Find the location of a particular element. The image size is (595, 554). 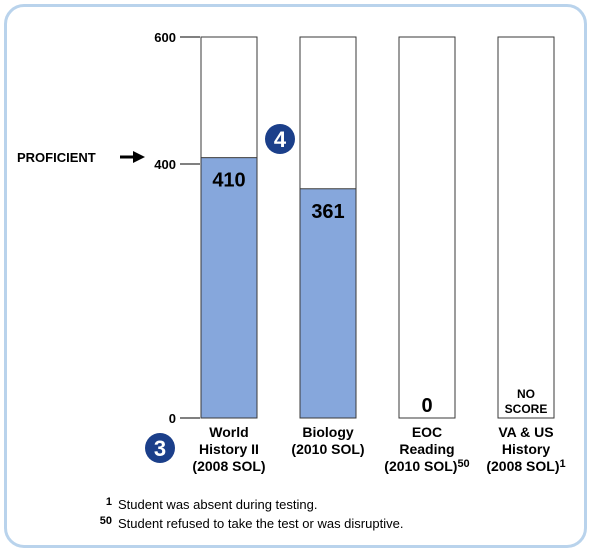

y-tick-label: 400 is located at coordinates (165, 164).